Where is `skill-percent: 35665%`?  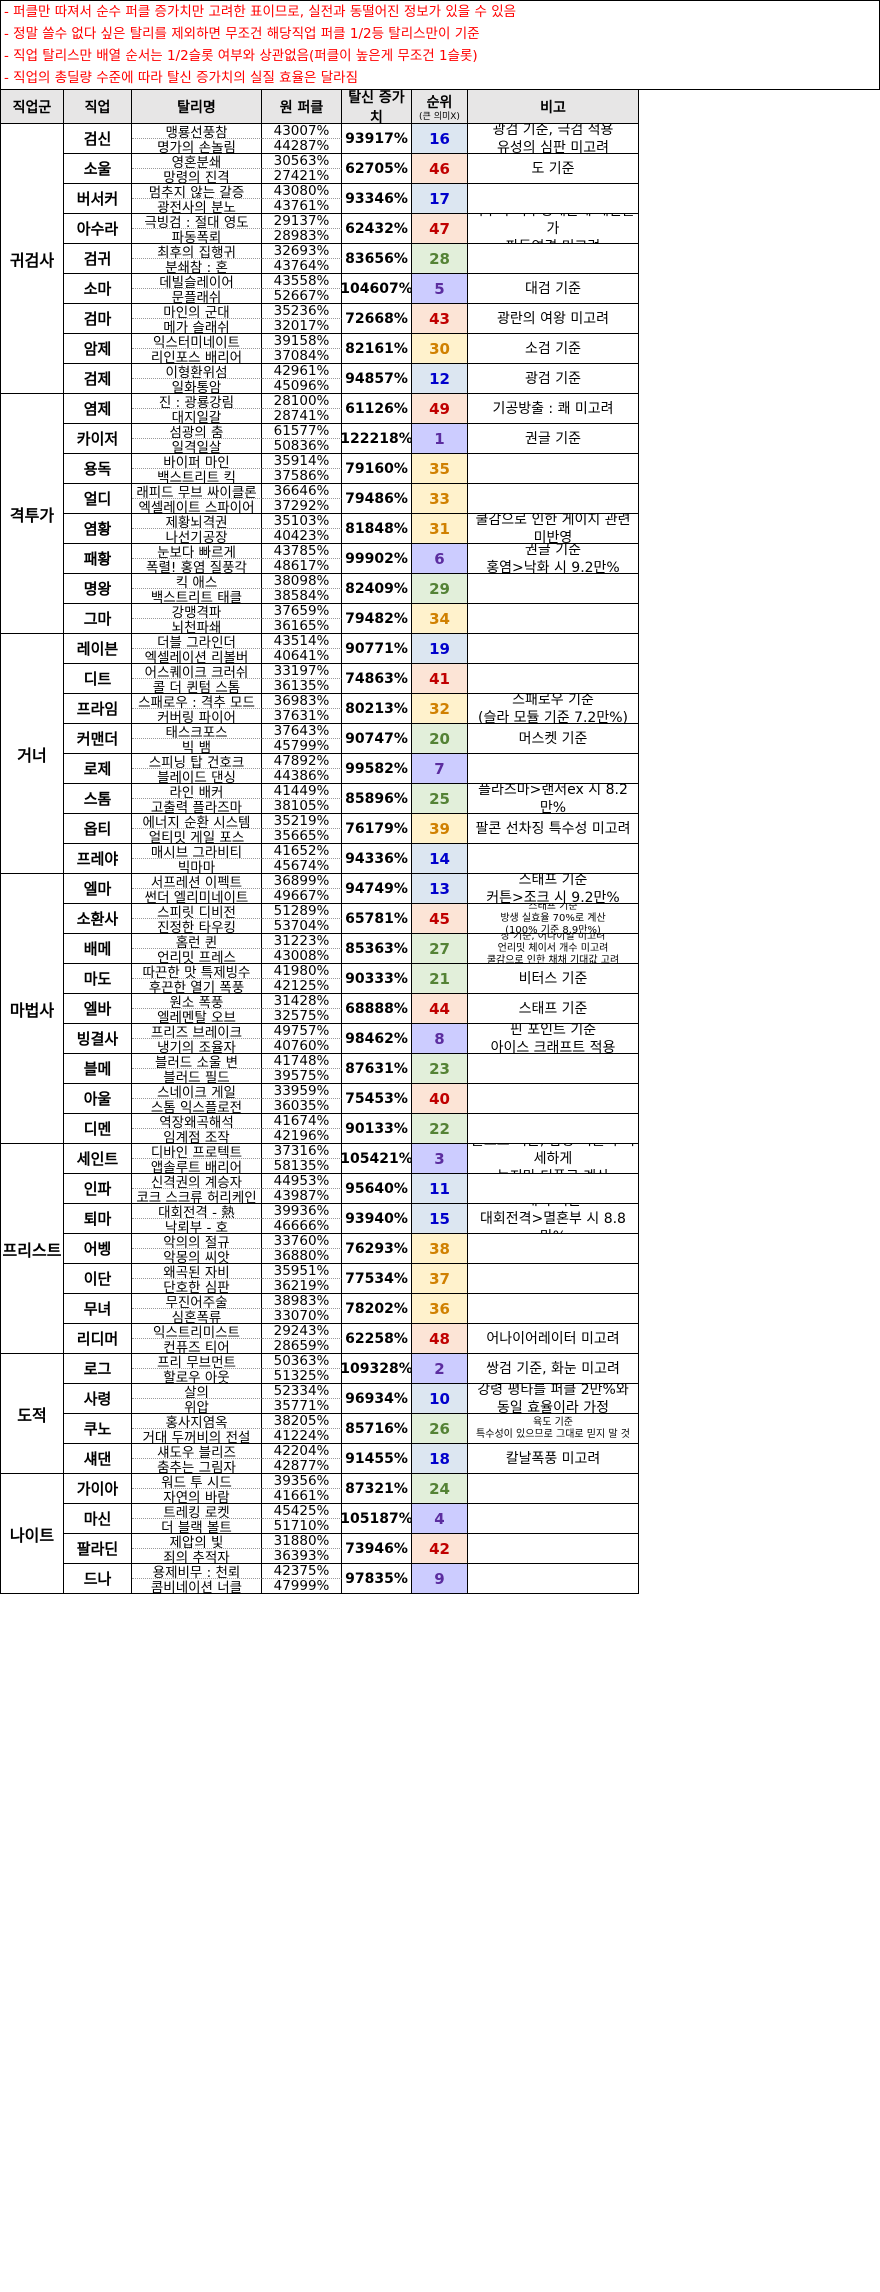 skill-percent: 35665% is located at coordinates (302, 836).